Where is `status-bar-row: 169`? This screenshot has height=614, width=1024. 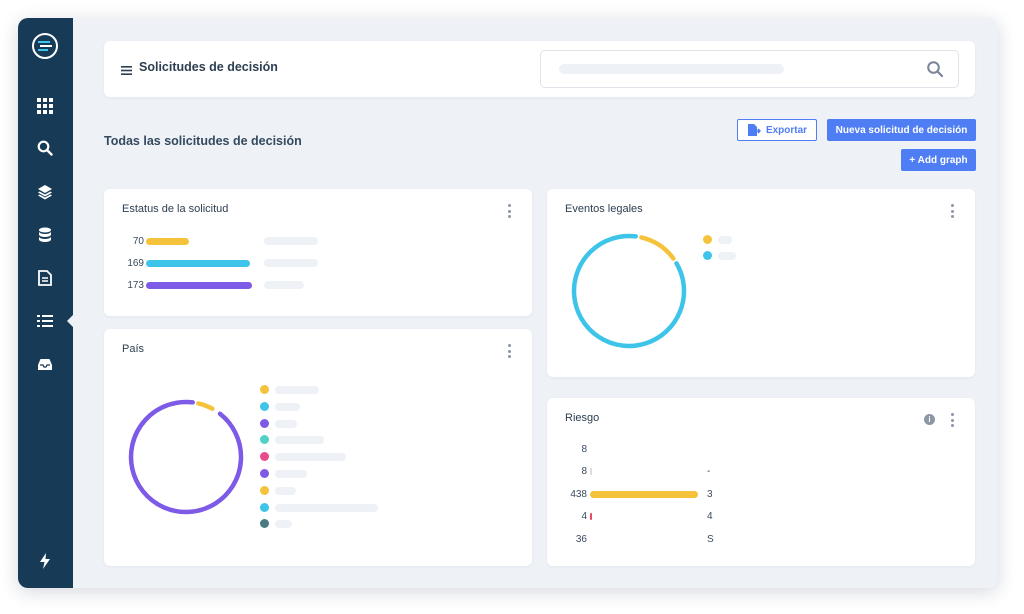
status-bar-row: 169 is located at coordinates (192, 263).